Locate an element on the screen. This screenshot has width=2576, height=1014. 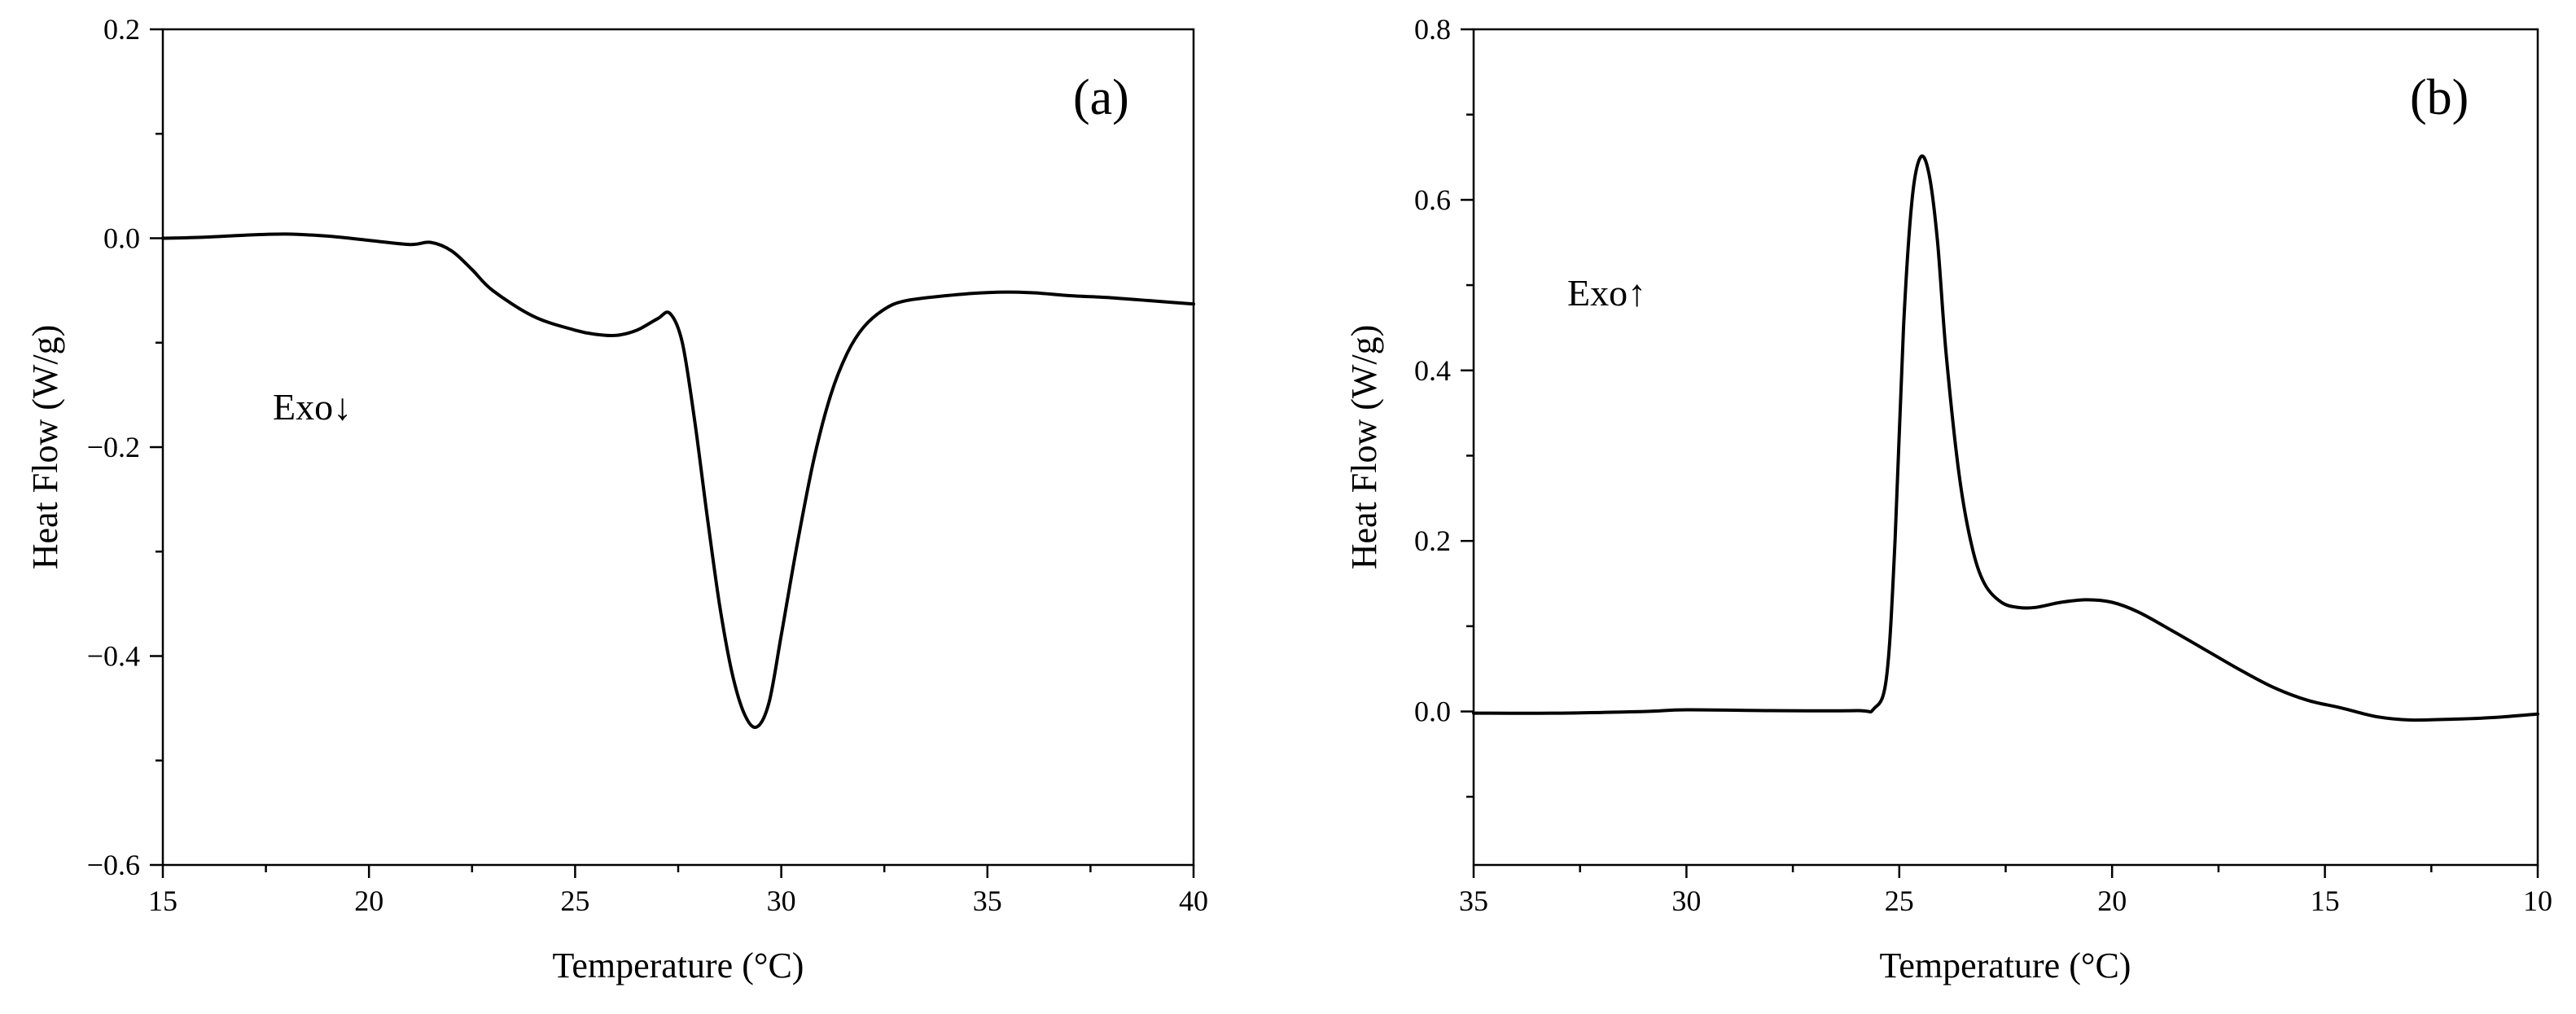
panel-a-exo-annotation: Exo↓ is located at coordinates (312, 407).